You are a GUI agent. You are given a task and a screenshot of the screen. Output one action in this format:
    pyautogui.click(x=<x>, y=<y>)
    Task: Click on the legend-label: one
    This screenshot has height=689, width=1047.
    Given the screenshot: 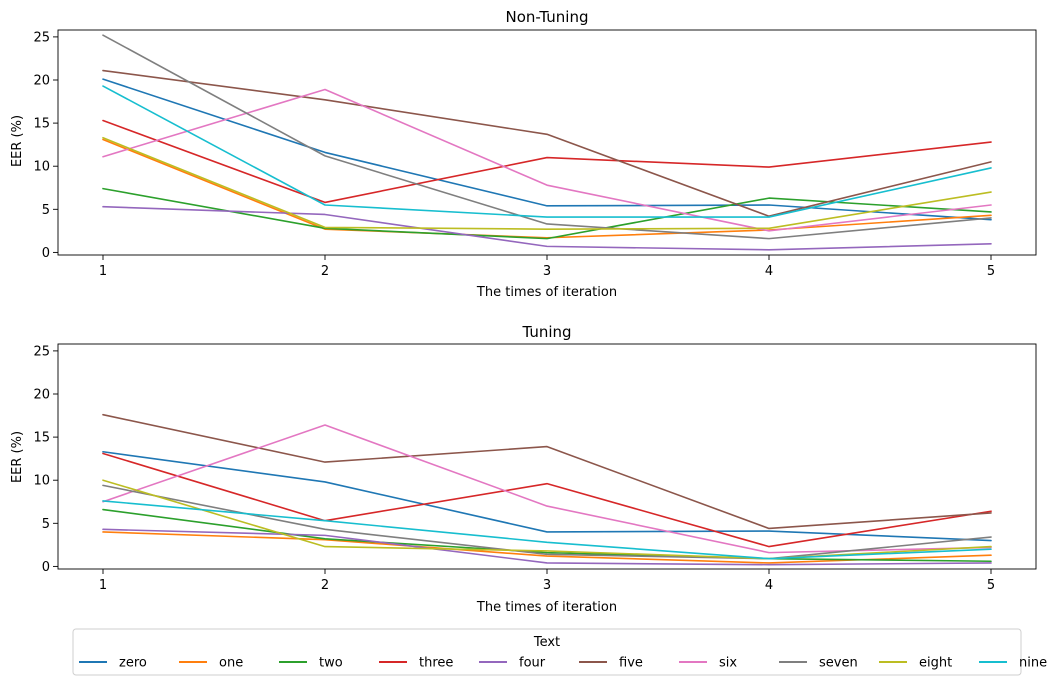 What is the action you would take?
    pyautogui.click(x=231, y=663)
    